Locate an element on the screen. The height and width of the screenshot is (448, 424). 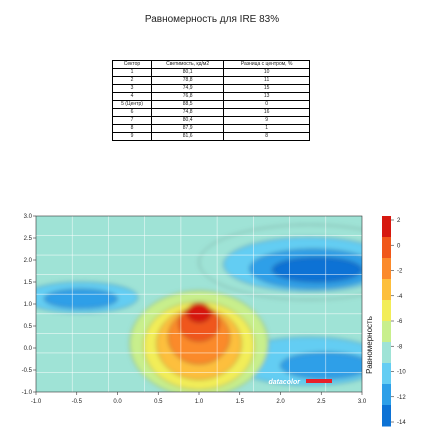
colorbar-tick-label: -14 is located at coordinates (401, 423).